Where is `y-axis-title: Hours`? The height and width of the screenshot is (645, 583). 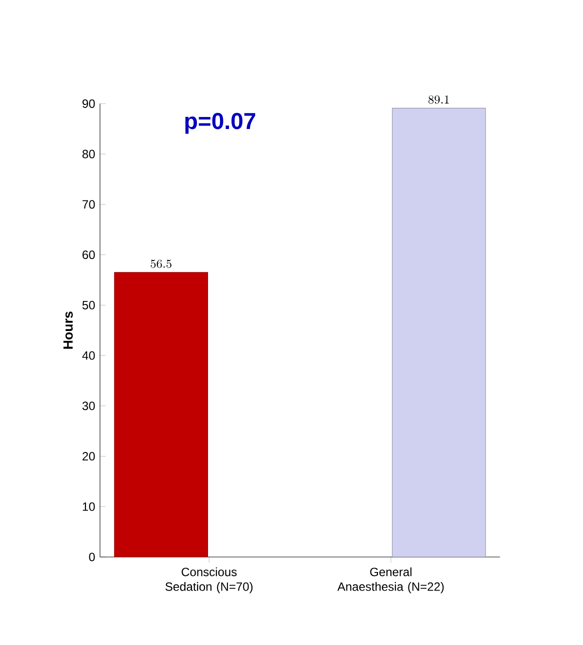
y-axis-title: Hours is located at coordinates (68, 330).